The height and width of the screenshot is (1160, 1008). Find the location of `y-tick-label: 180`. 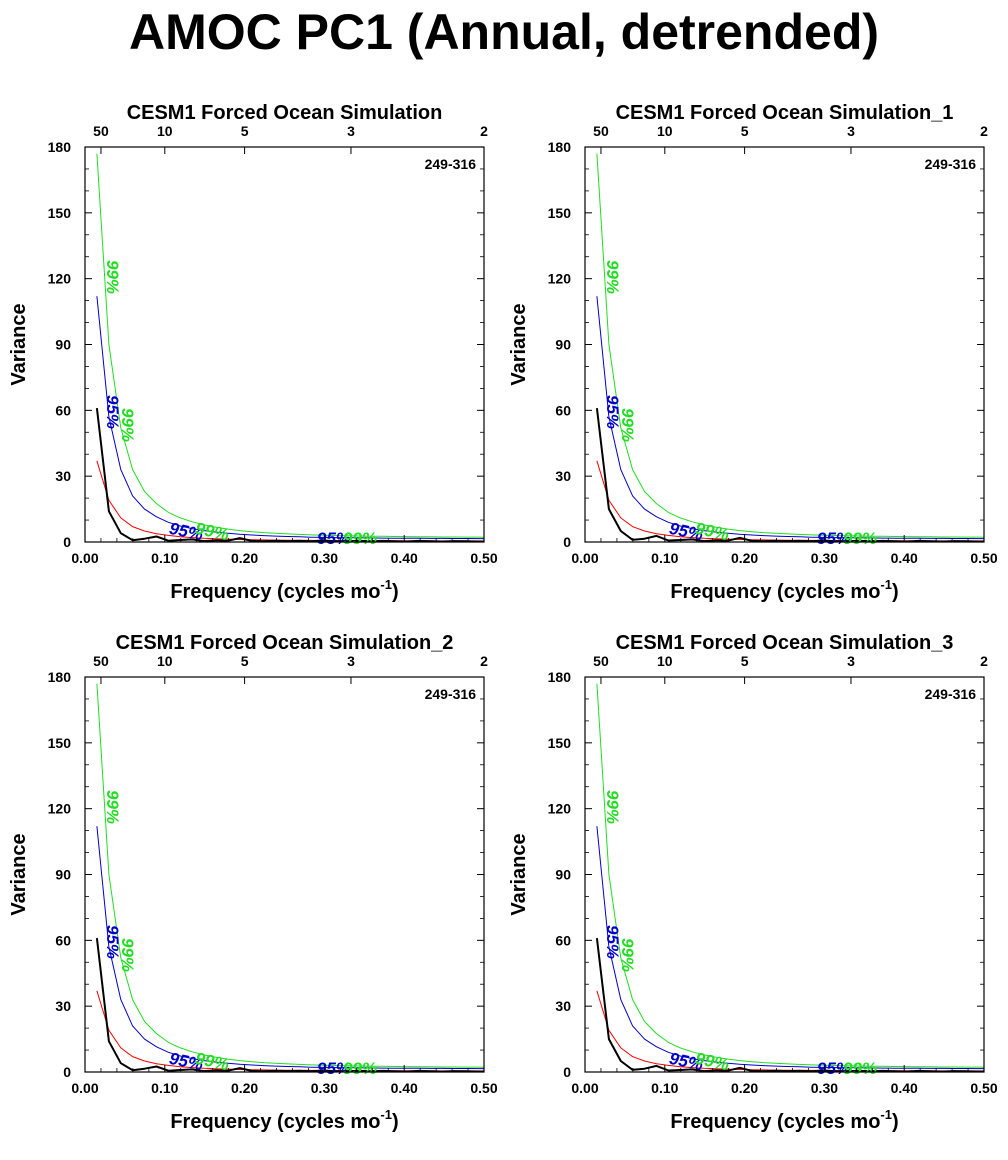

y-tick-label: 180 is located at coordinates (60, 677).